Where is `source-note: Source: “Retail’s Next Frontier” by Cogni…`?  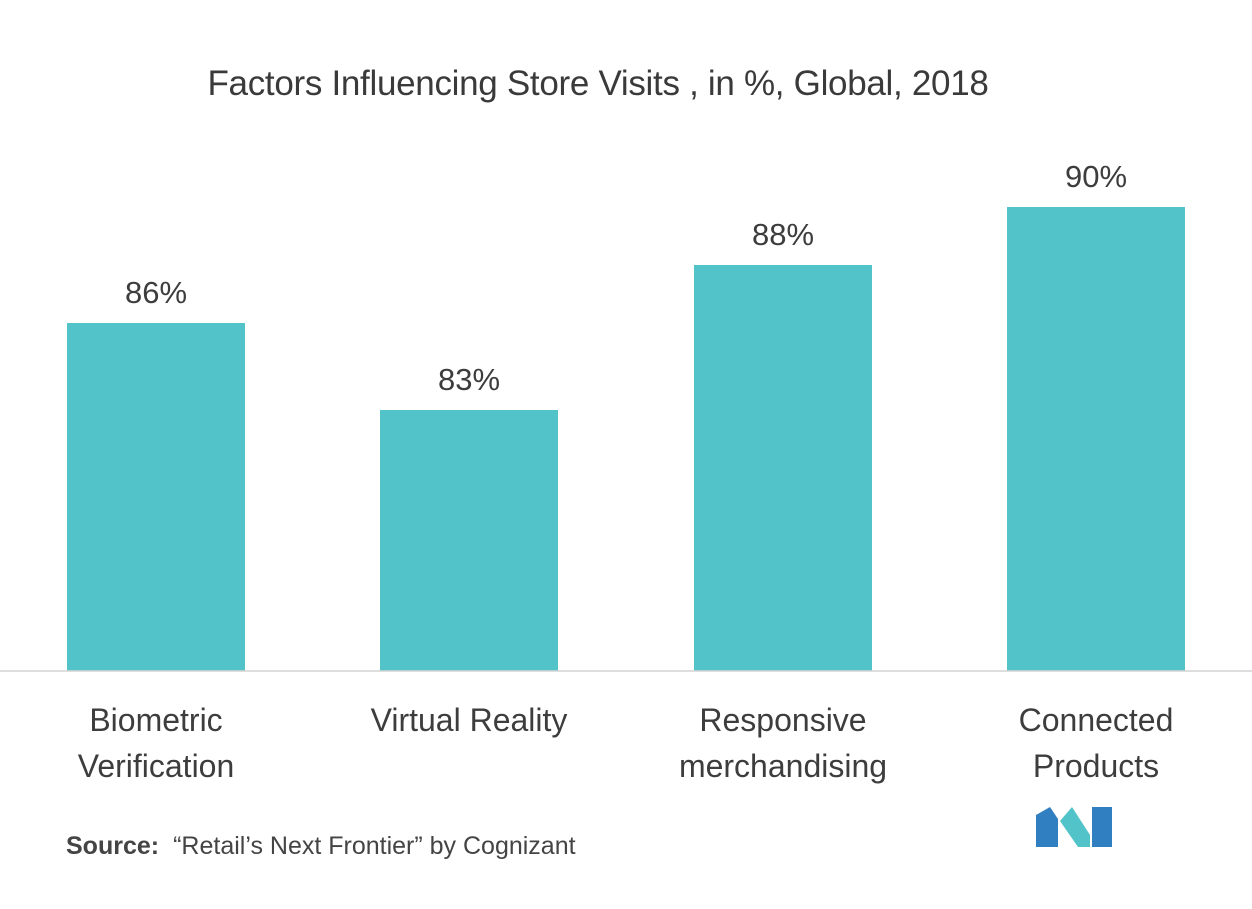
source-note: Source: “Retail’s Next Frontier” by Cogni… is located at coordinates (321, 846).